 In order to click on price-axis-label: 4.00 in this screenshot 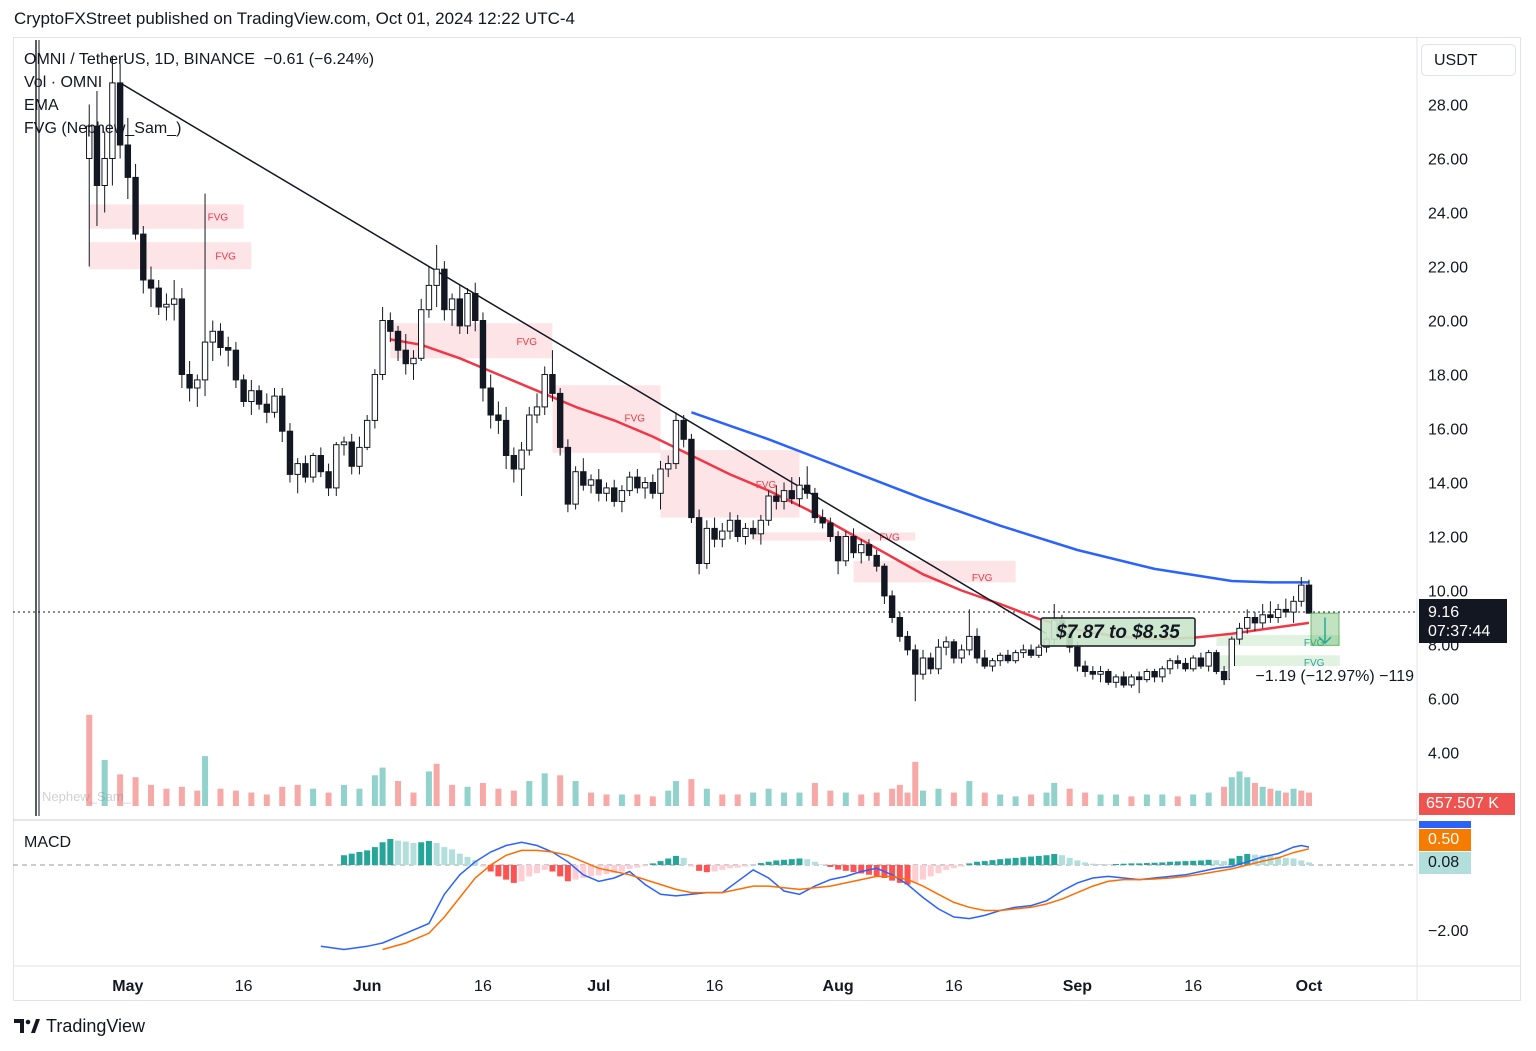, I will do `click(1443, 754)`.